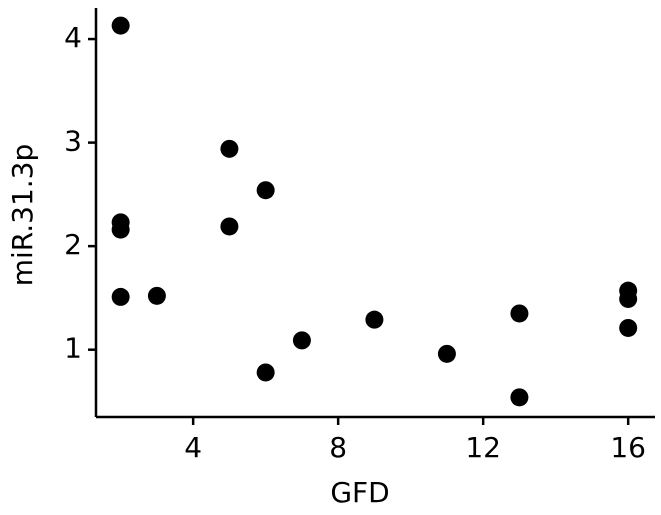  Describe the element at coordinates (338, 447) in the screenshot. I see `x-tick-label: 8` at that location.